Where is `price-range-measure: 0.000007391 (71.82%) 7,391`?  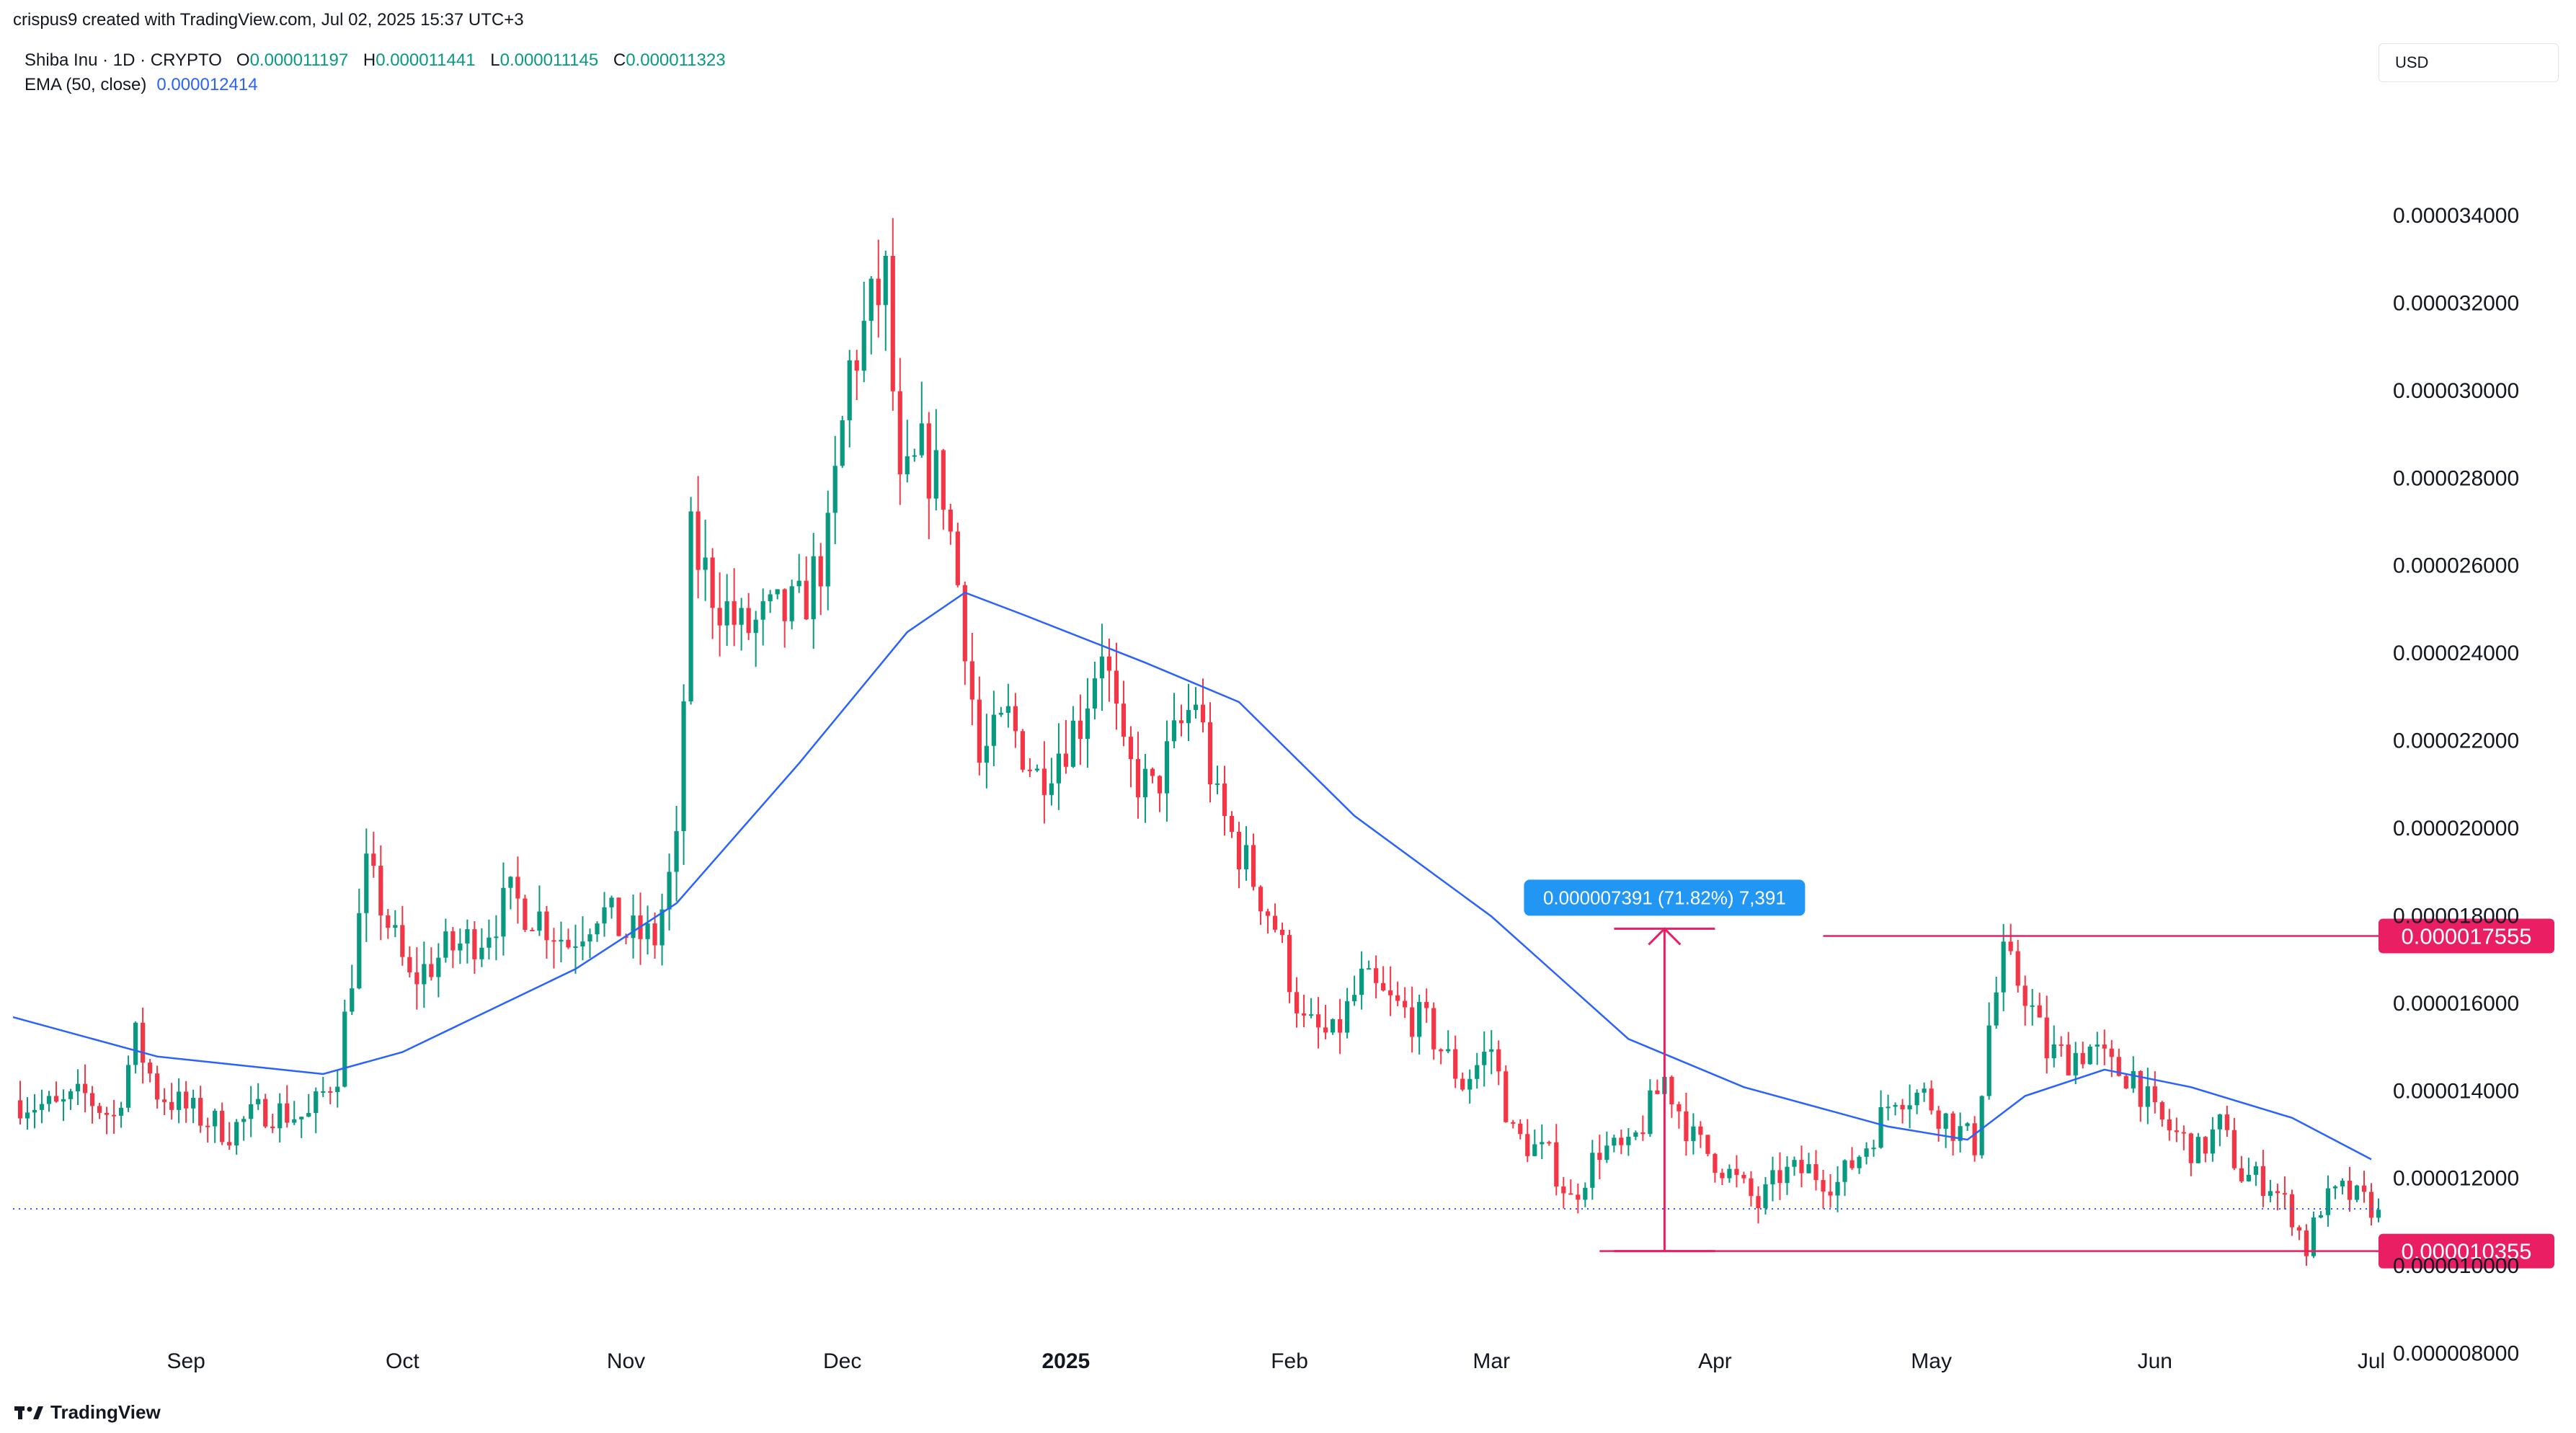
price-range-measure: 0.000007391 (71.82%) 7,391 is located at coordinates (1665, 1066).